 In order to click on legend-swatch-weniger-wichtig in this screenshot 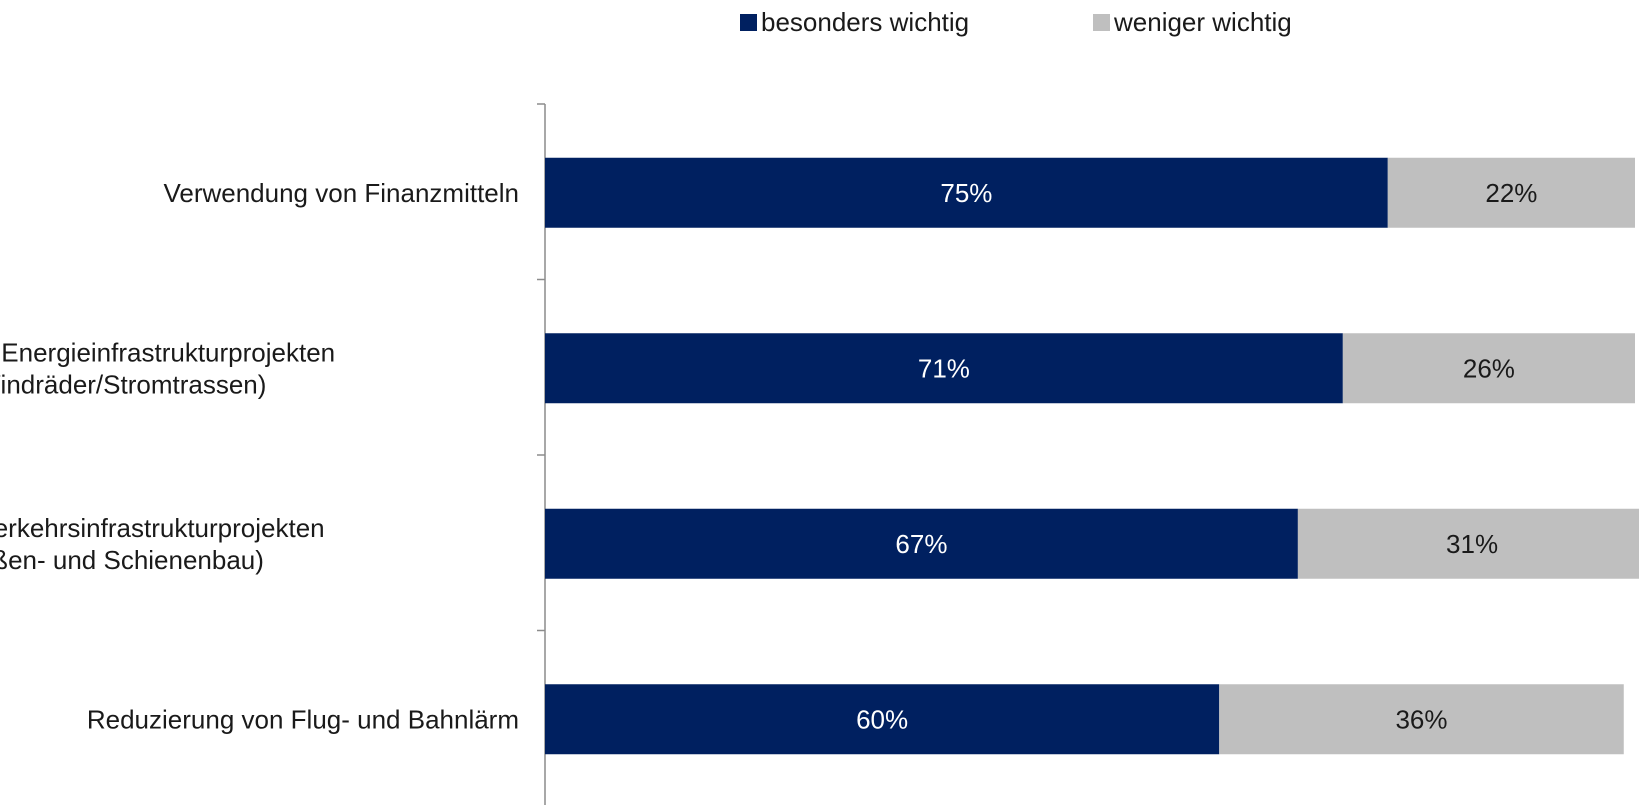, I will do `click(1101, 22)`.